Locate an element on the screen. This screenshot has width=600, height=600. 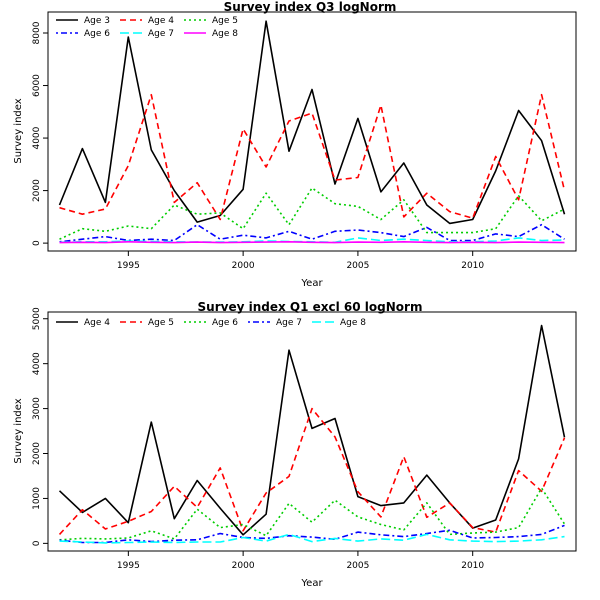
y-tick-label: 6000 is located at coordinates (37, 85).